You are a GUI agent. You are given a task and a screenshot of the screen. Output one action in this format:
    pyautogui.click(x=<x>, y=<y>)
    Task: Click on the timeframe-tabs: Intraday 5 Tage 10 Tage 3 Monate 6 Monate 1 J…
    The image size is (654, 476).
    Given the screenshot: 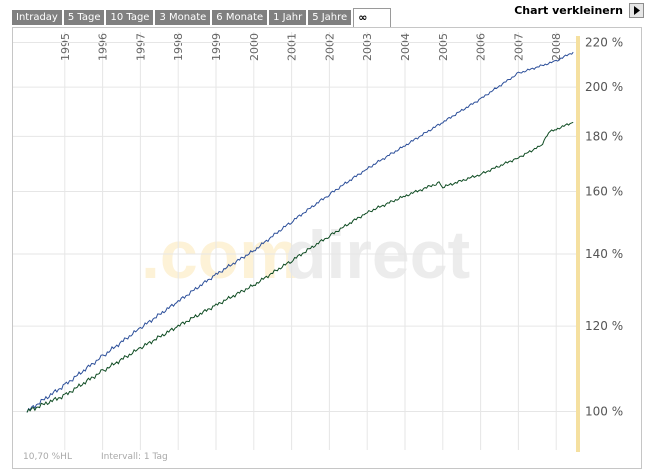 What is the action you would take?
    pyautogui.click(x=202, y=17)
    